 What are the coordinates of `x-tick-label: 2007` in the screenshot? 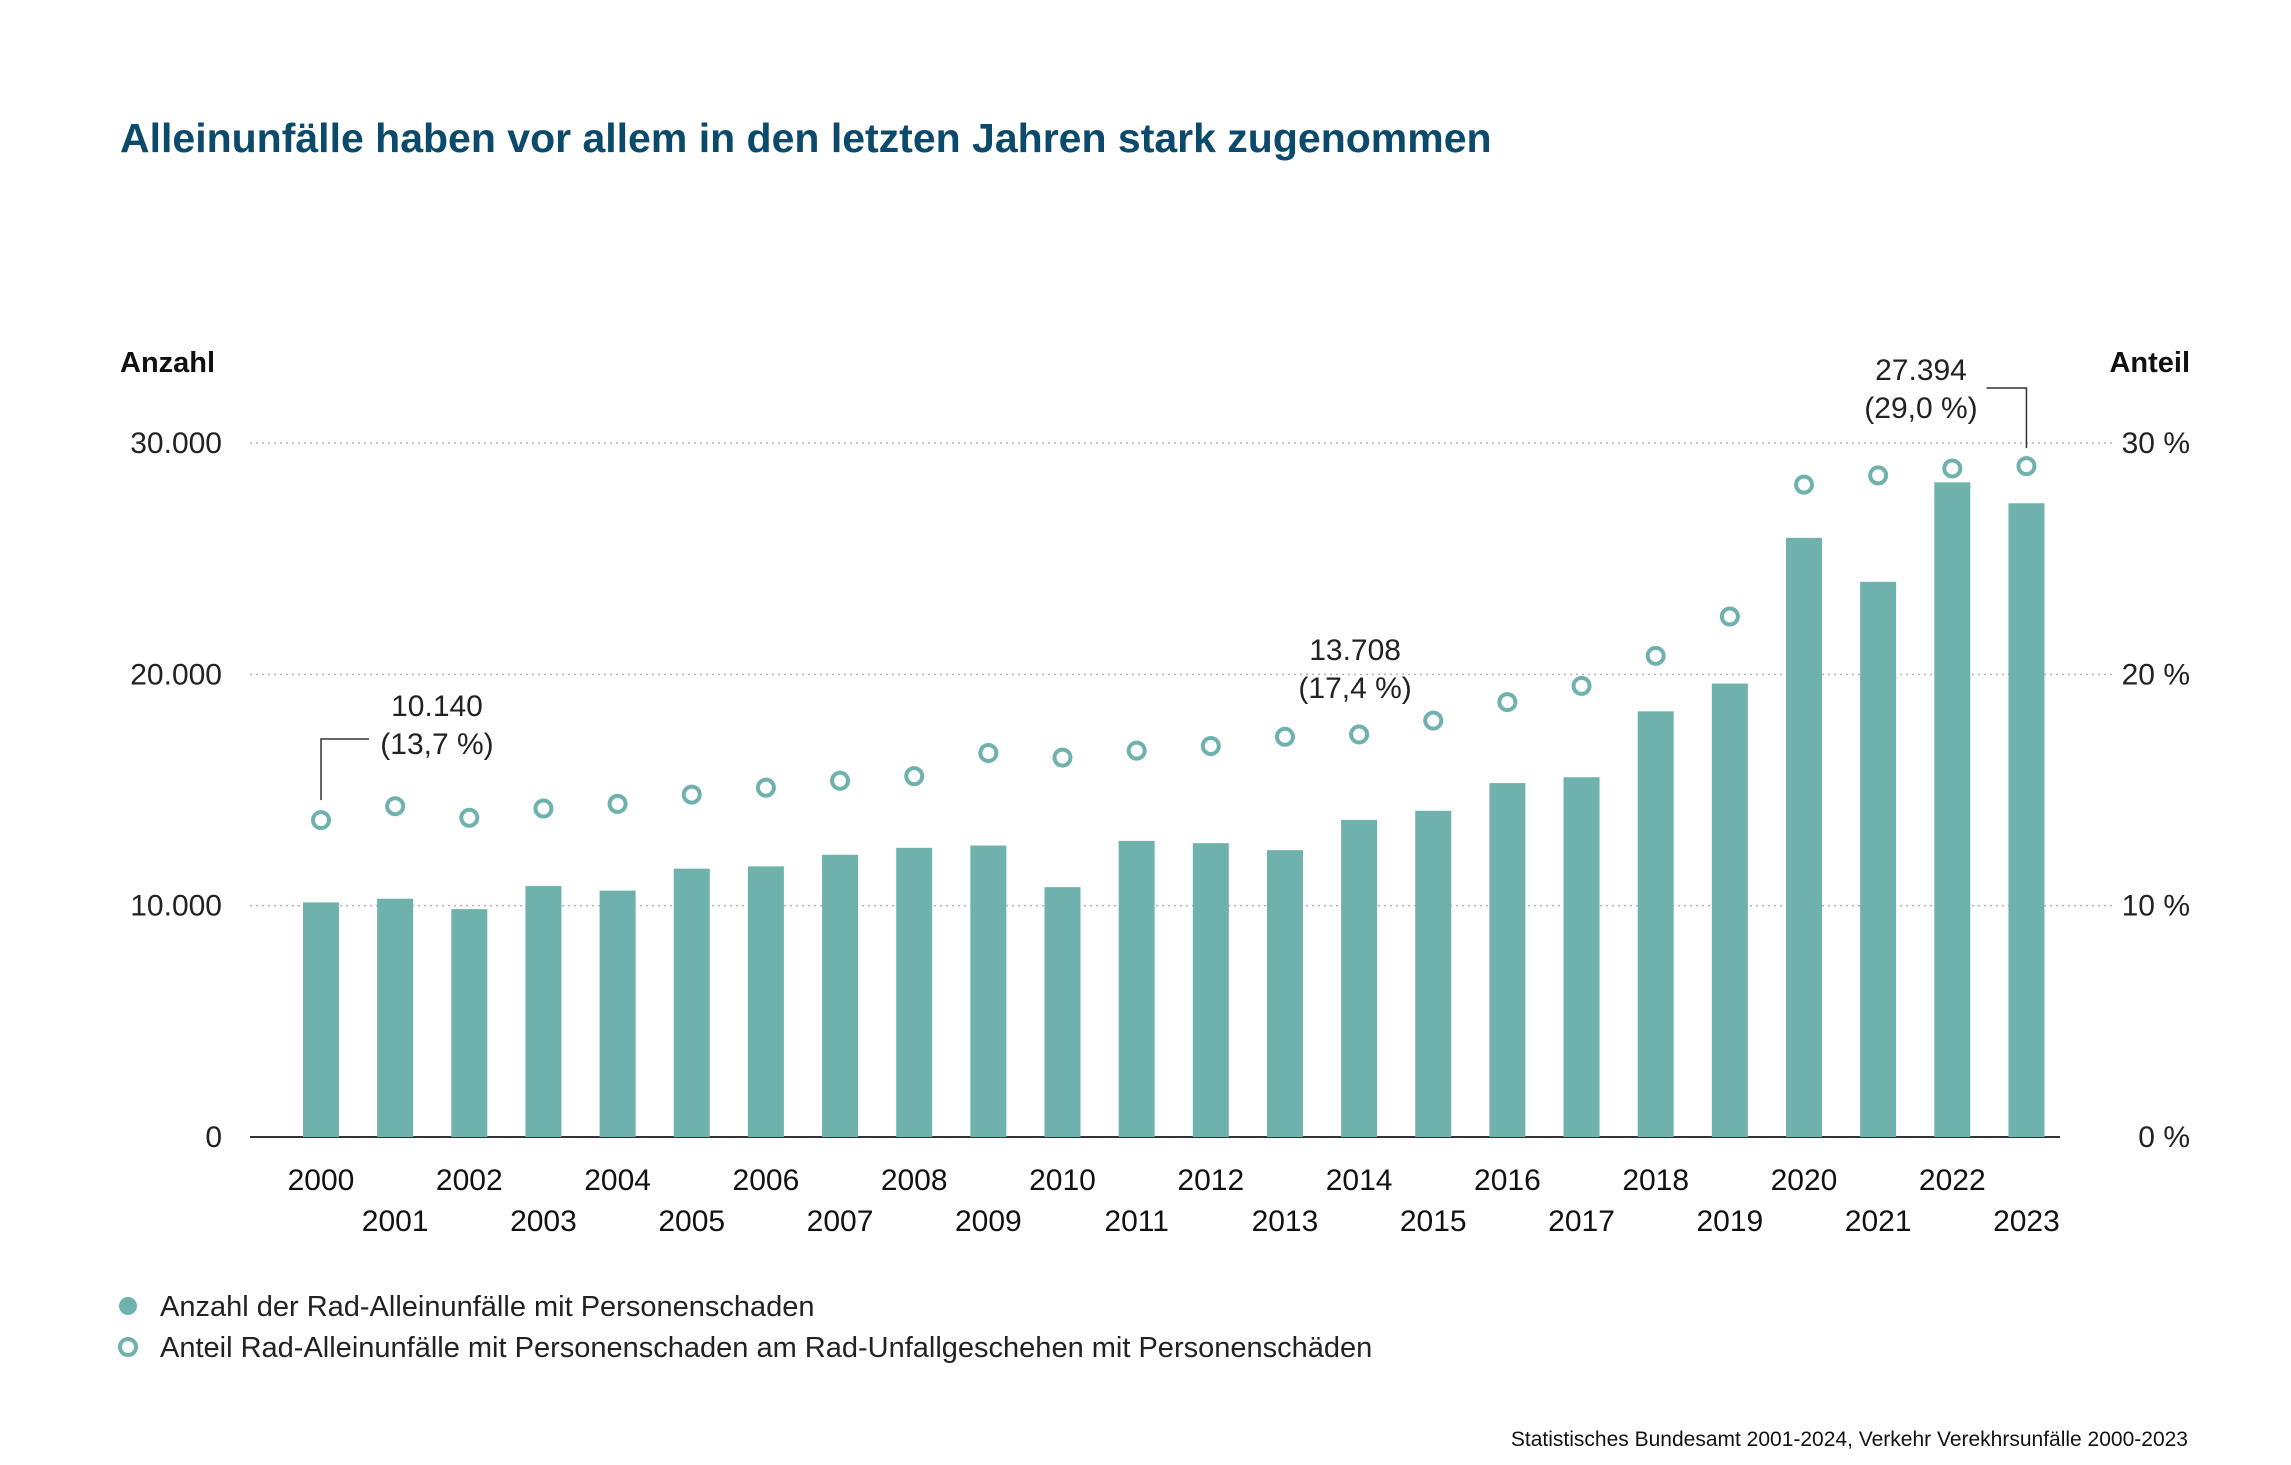 It's located at (840, 1221).